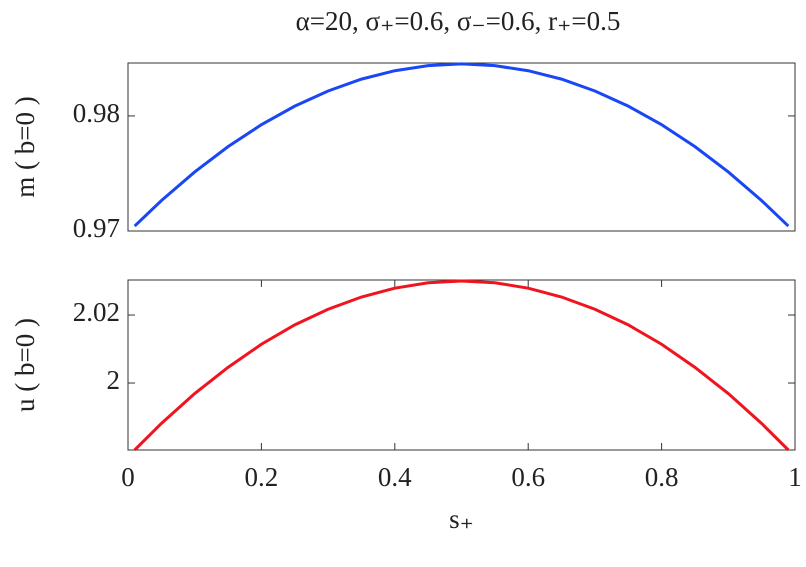 This screenshot has width=806, height=567. What do you see at coordinates (25, 146) in the screenshot?
I see `y-axis-label: m ( b=0 )` at bounding box center [25, 146].